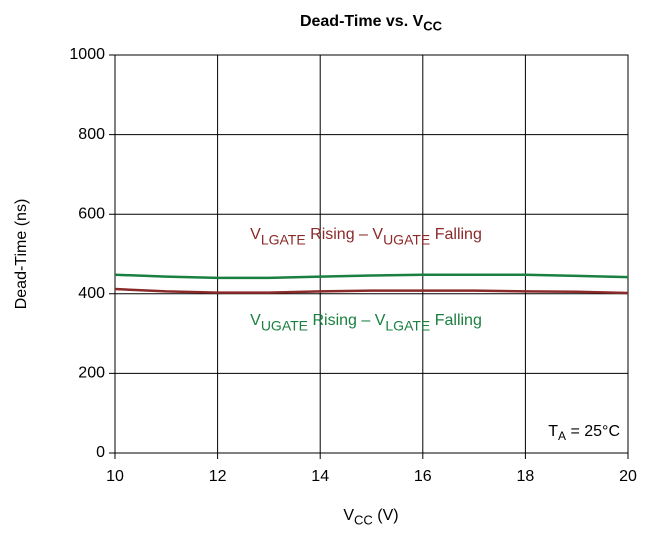  Describe the element at coordinates (386, 515) in the screenshot. I see `x-axis-label-run: (V)` at that location.